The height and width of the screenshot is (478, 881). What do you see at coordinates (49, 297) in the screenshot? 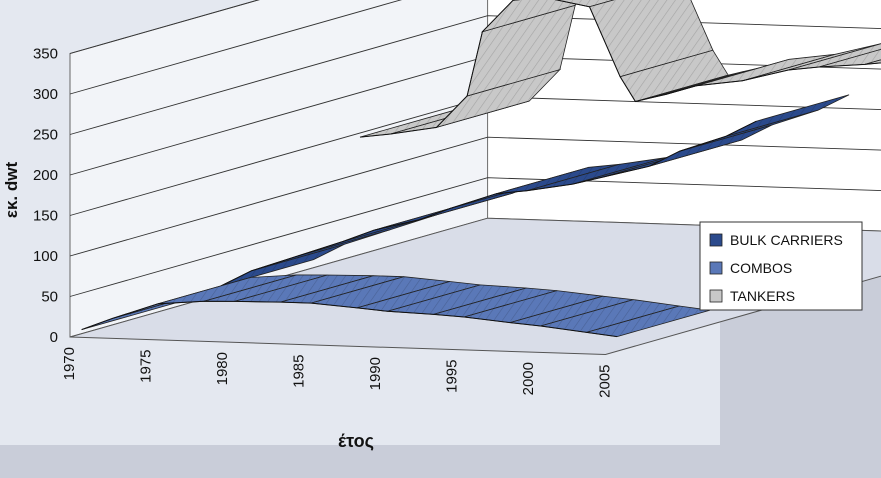
I see `y-tick-label-50: 50` at bounding box center [49, 297].